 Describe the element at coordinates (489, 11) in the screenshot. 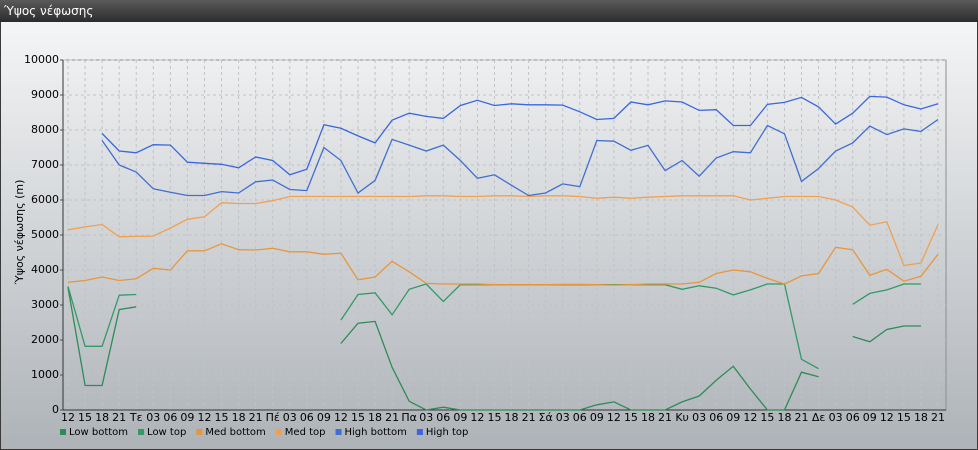

I see `window-title: Ύψος νέφωσης` at that location.